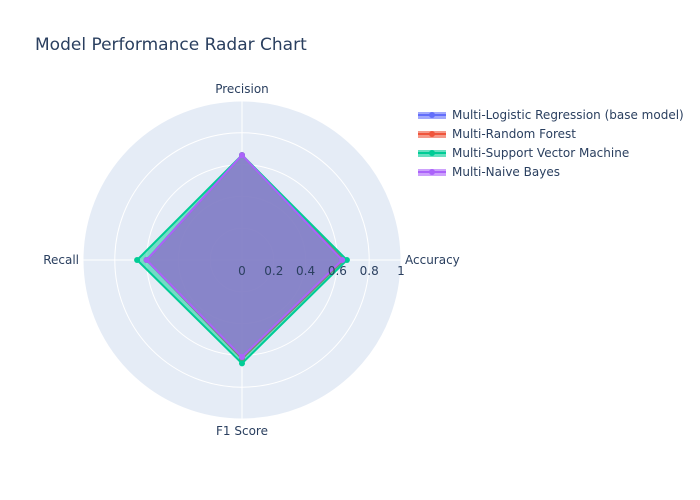  I want to click on series-multi-naive-bayes, so click(244, 256).